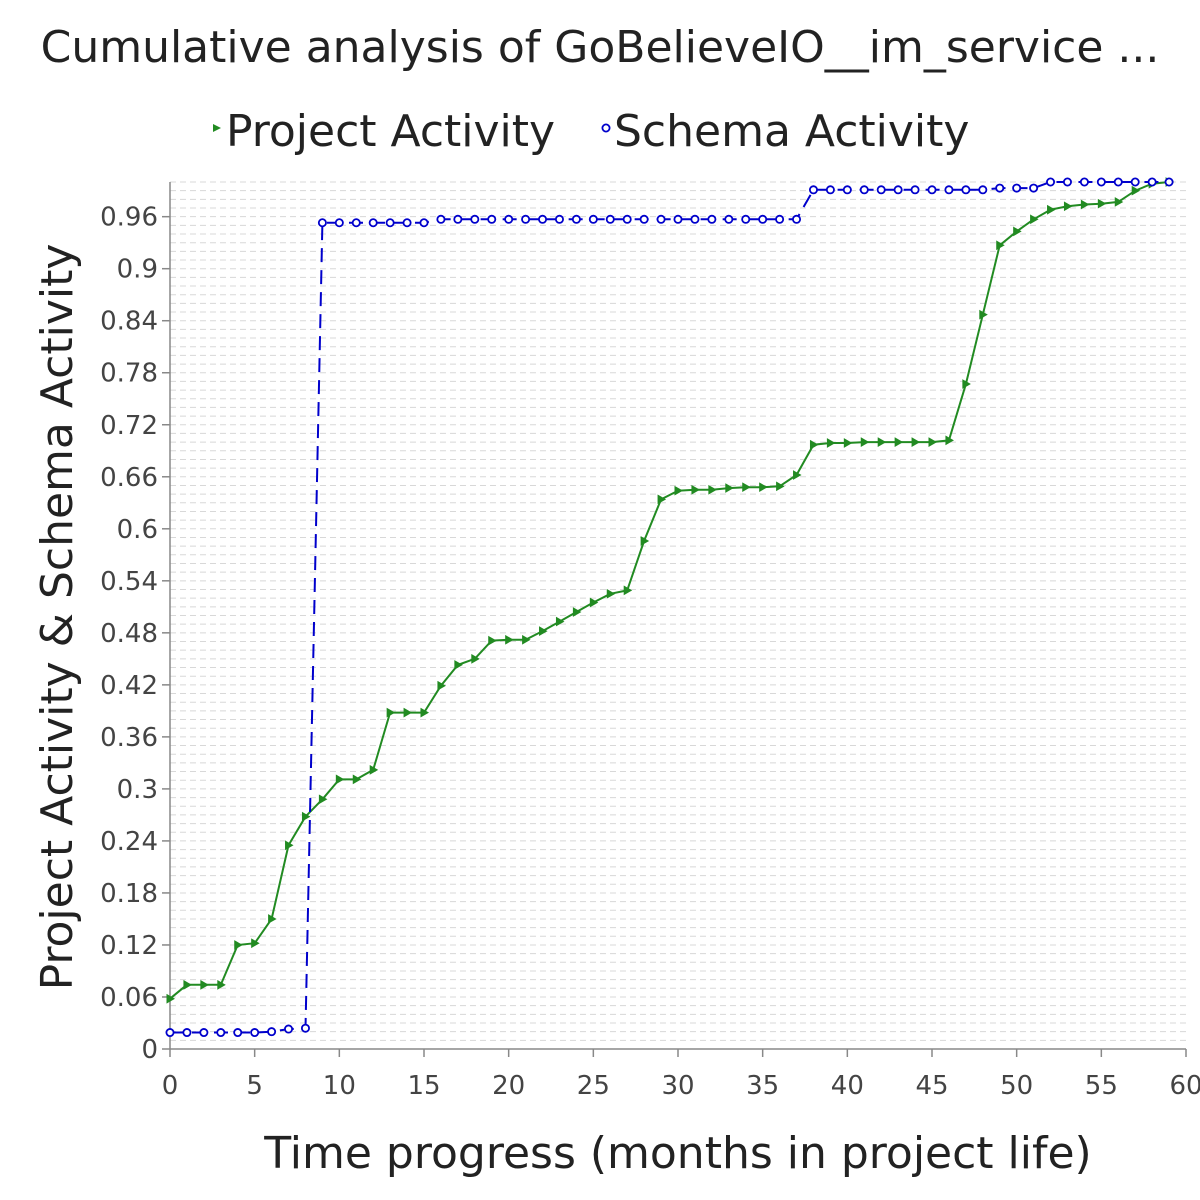 The image size is (1200, 1200). What do you see at coordinates (129, 946) in the screenshot?
I see `y-tick-label: 0.12` at bounding box center [129, 946].